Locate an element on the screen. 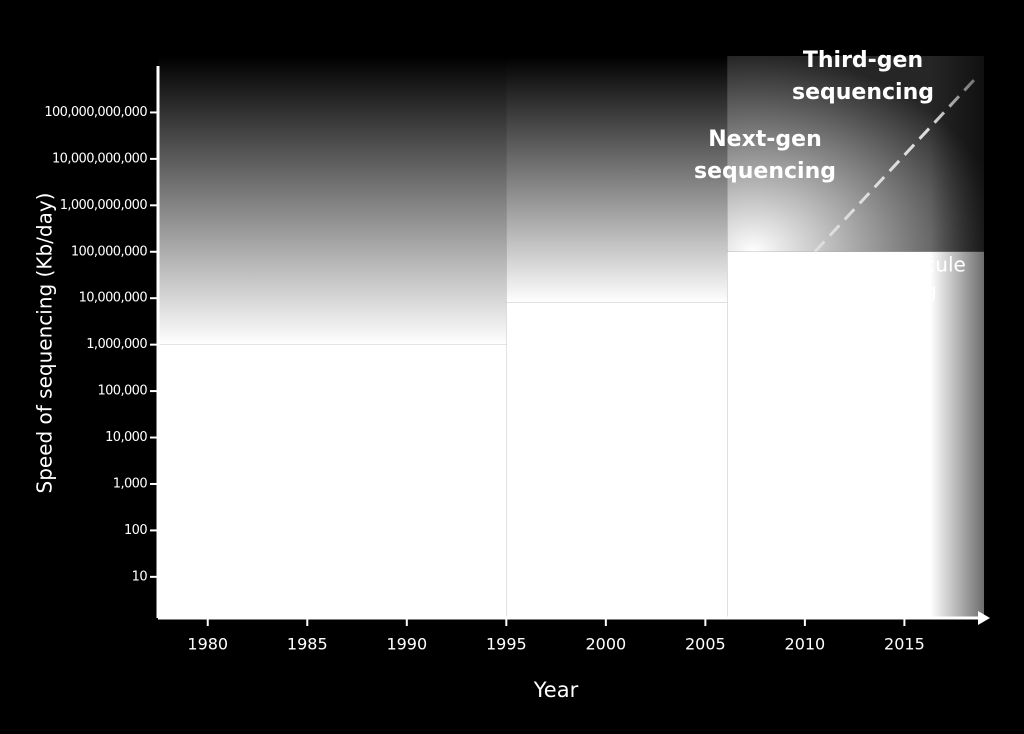 The image size is (1024, 734). y-tick-label: 10,000 is located at coordinates (126, 437).